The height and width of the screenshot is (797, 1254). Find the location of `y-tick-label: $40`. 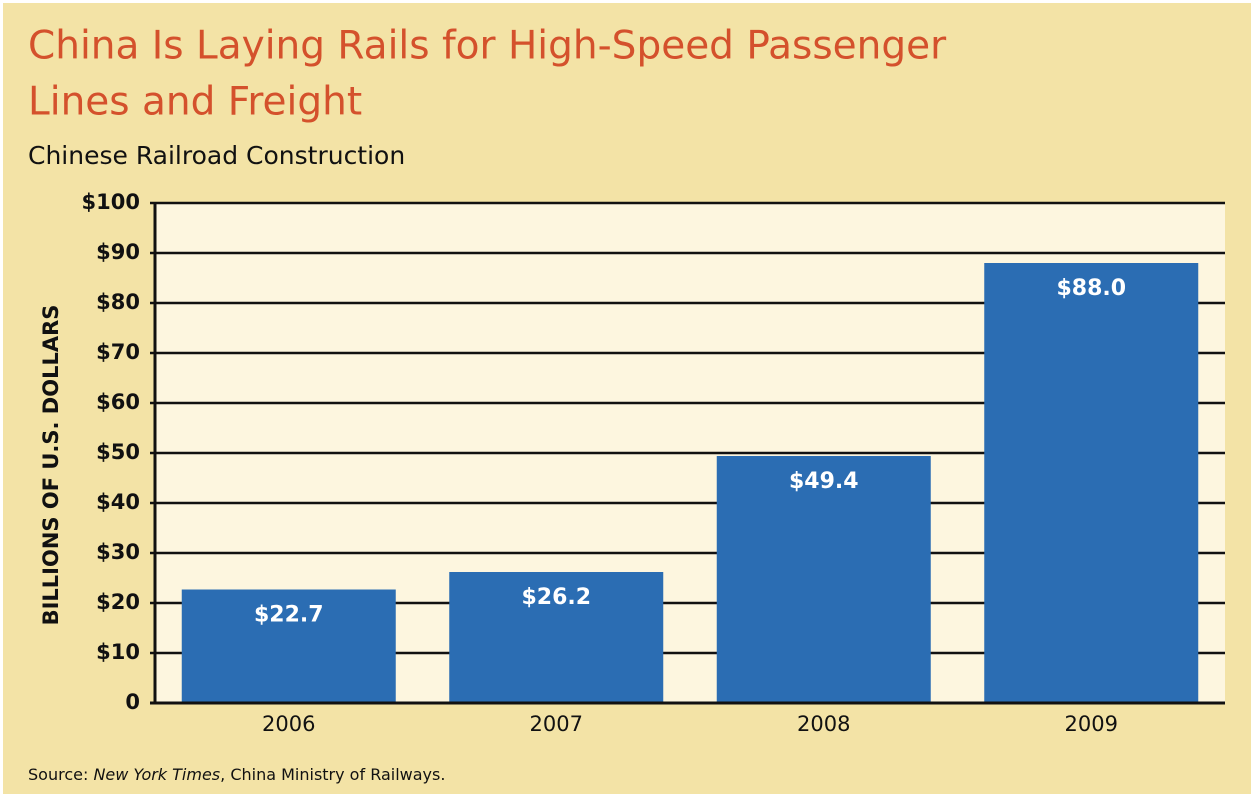

y-tick-label: $40 is located at coordinates (118, 502).